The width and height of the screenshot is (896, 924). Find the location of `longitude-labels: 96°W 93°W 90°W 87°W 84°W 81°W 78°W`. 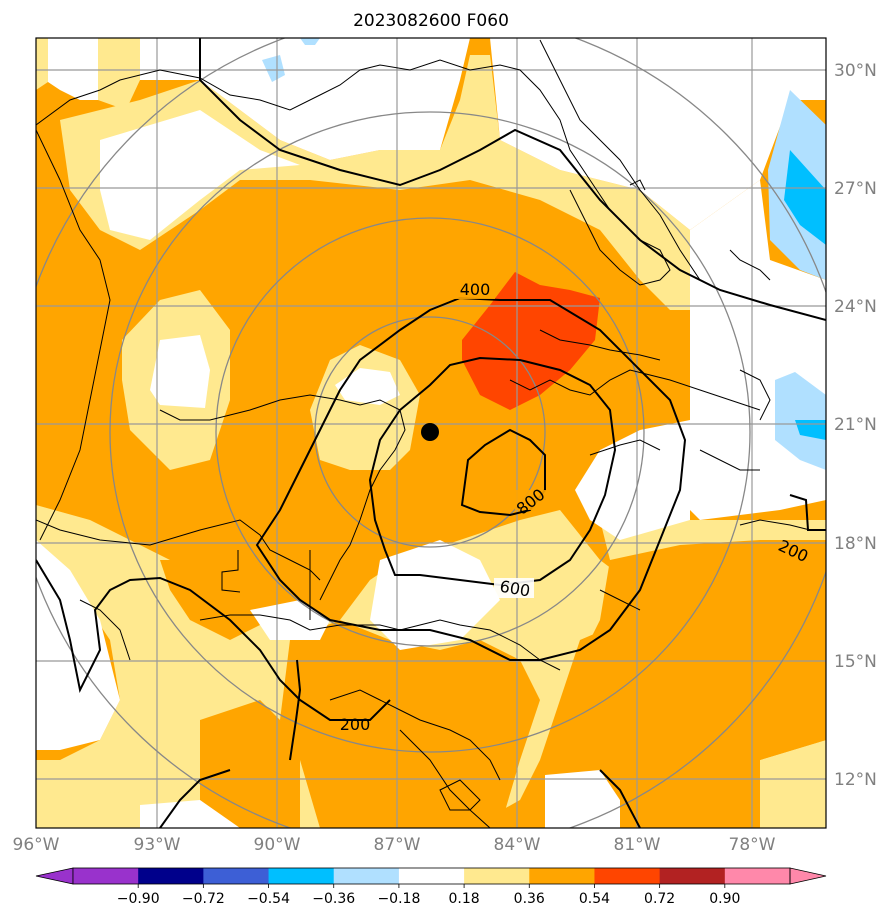

longitude-labels: 96°W 93°W 90°W 87°W 84°W 81°W 78°W is located at coordinates (394, 845).